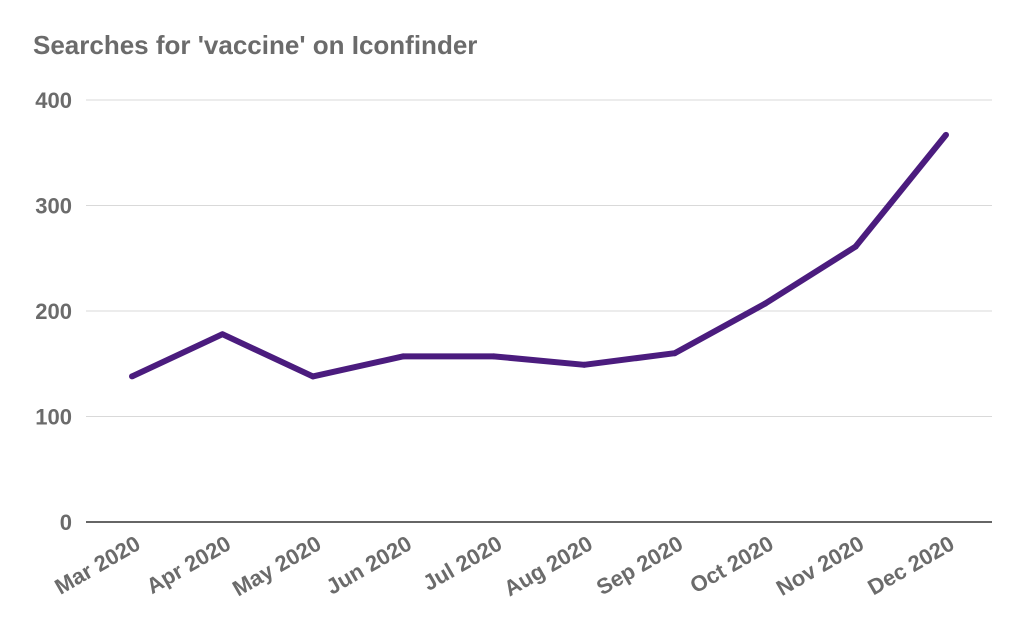  Describe the element at coordinates (910, 565) in the screenshot. I see `x-tick-label: Dec 2020` at that location.